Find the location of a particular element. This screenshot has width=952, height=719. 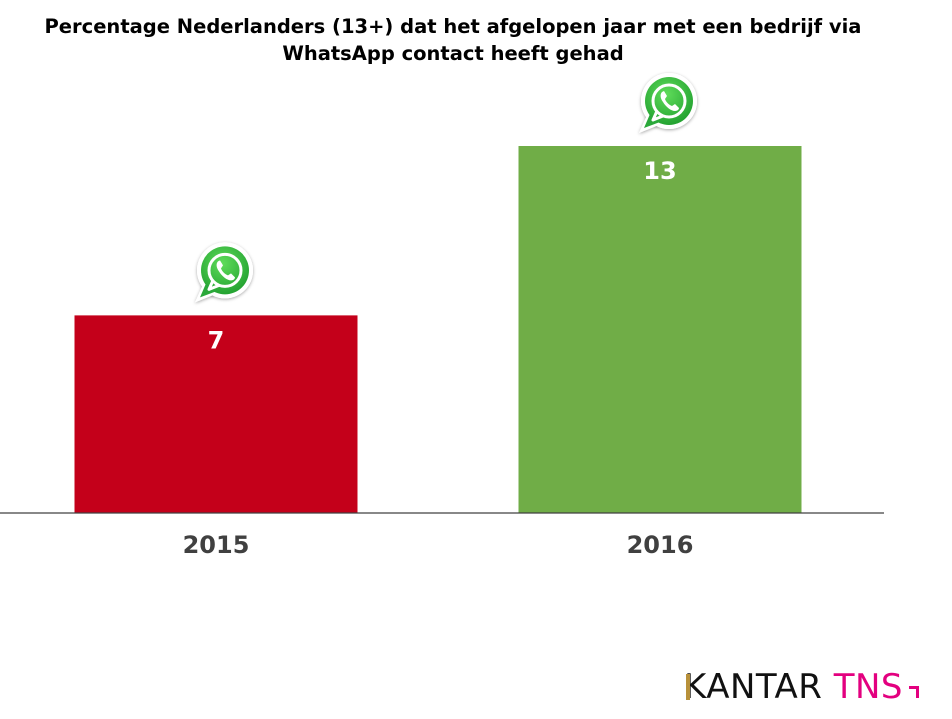

category-label-2016: 2016 is located at coordinates (660, 545).